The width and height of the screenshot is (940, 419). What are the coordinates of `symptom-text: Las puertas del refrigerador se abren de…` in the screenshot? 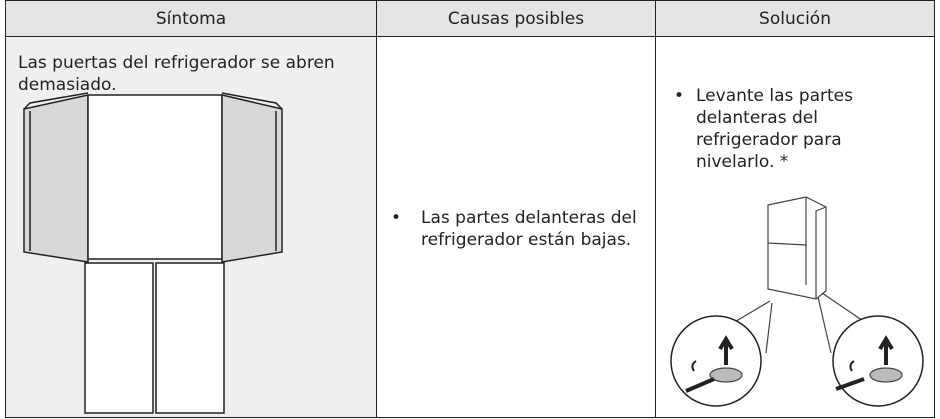 It's located at (176, 74).